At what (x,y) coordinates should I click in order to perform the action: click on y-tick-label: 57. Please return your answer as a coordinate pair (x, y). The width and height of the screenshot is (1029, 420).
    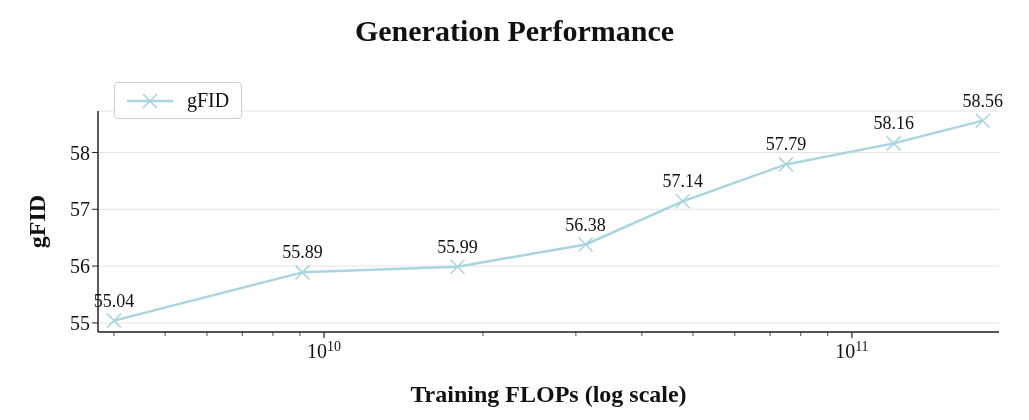
    Looking at the image, I should click on (80, 209).